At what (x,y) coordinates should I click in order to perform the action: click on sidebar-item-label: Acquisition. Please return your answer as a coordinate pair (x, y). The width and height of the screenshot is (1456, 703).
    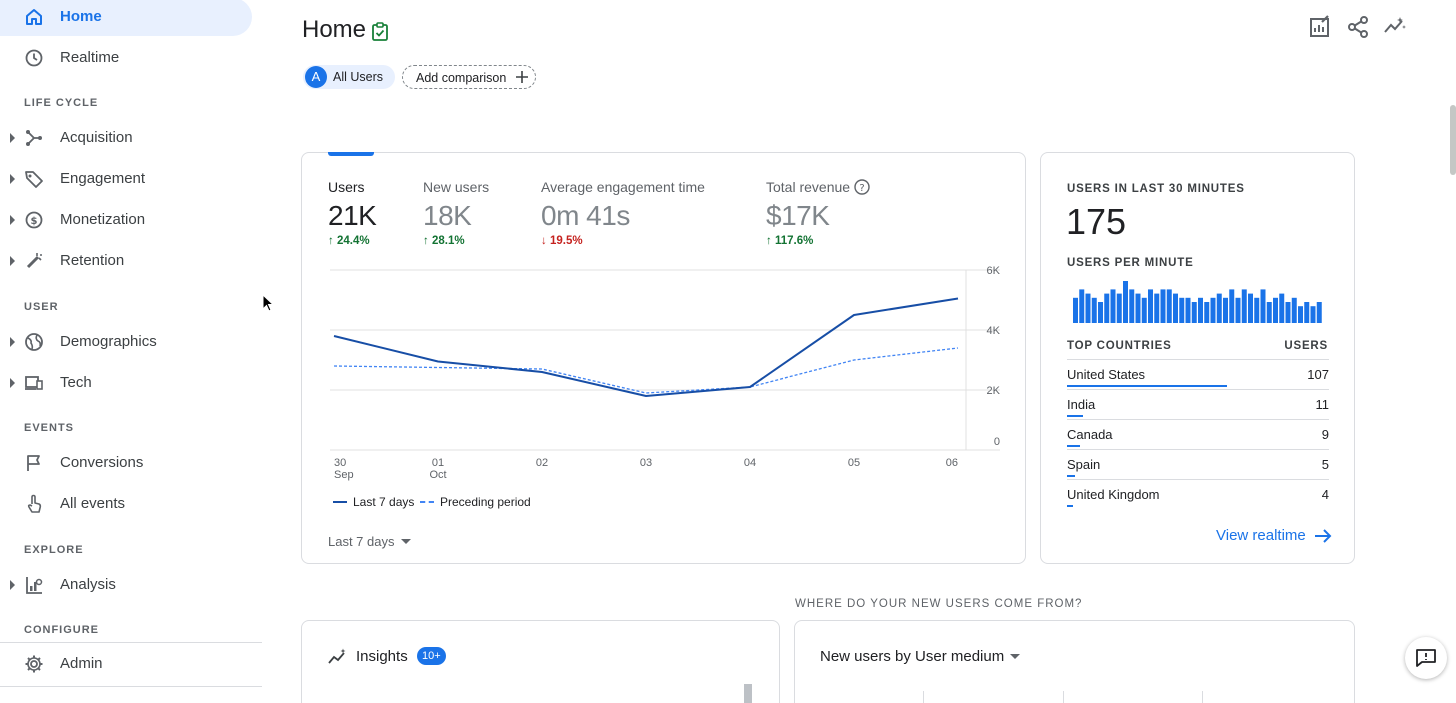
    Looking at the image, I should click on (96, 137).